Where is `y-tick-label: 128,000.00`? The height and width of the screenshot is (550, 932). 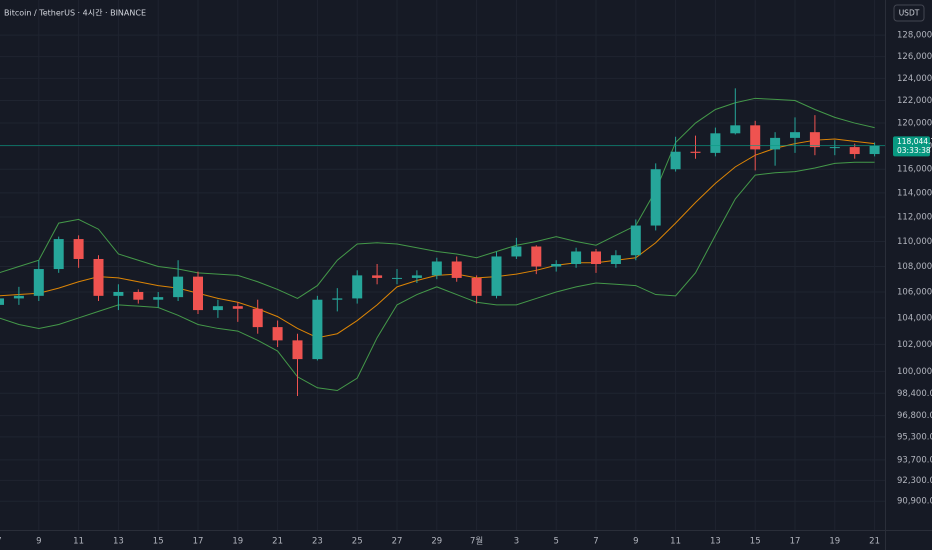 y-tick-label: 128,000.00 is located at coordinates (914, 36).